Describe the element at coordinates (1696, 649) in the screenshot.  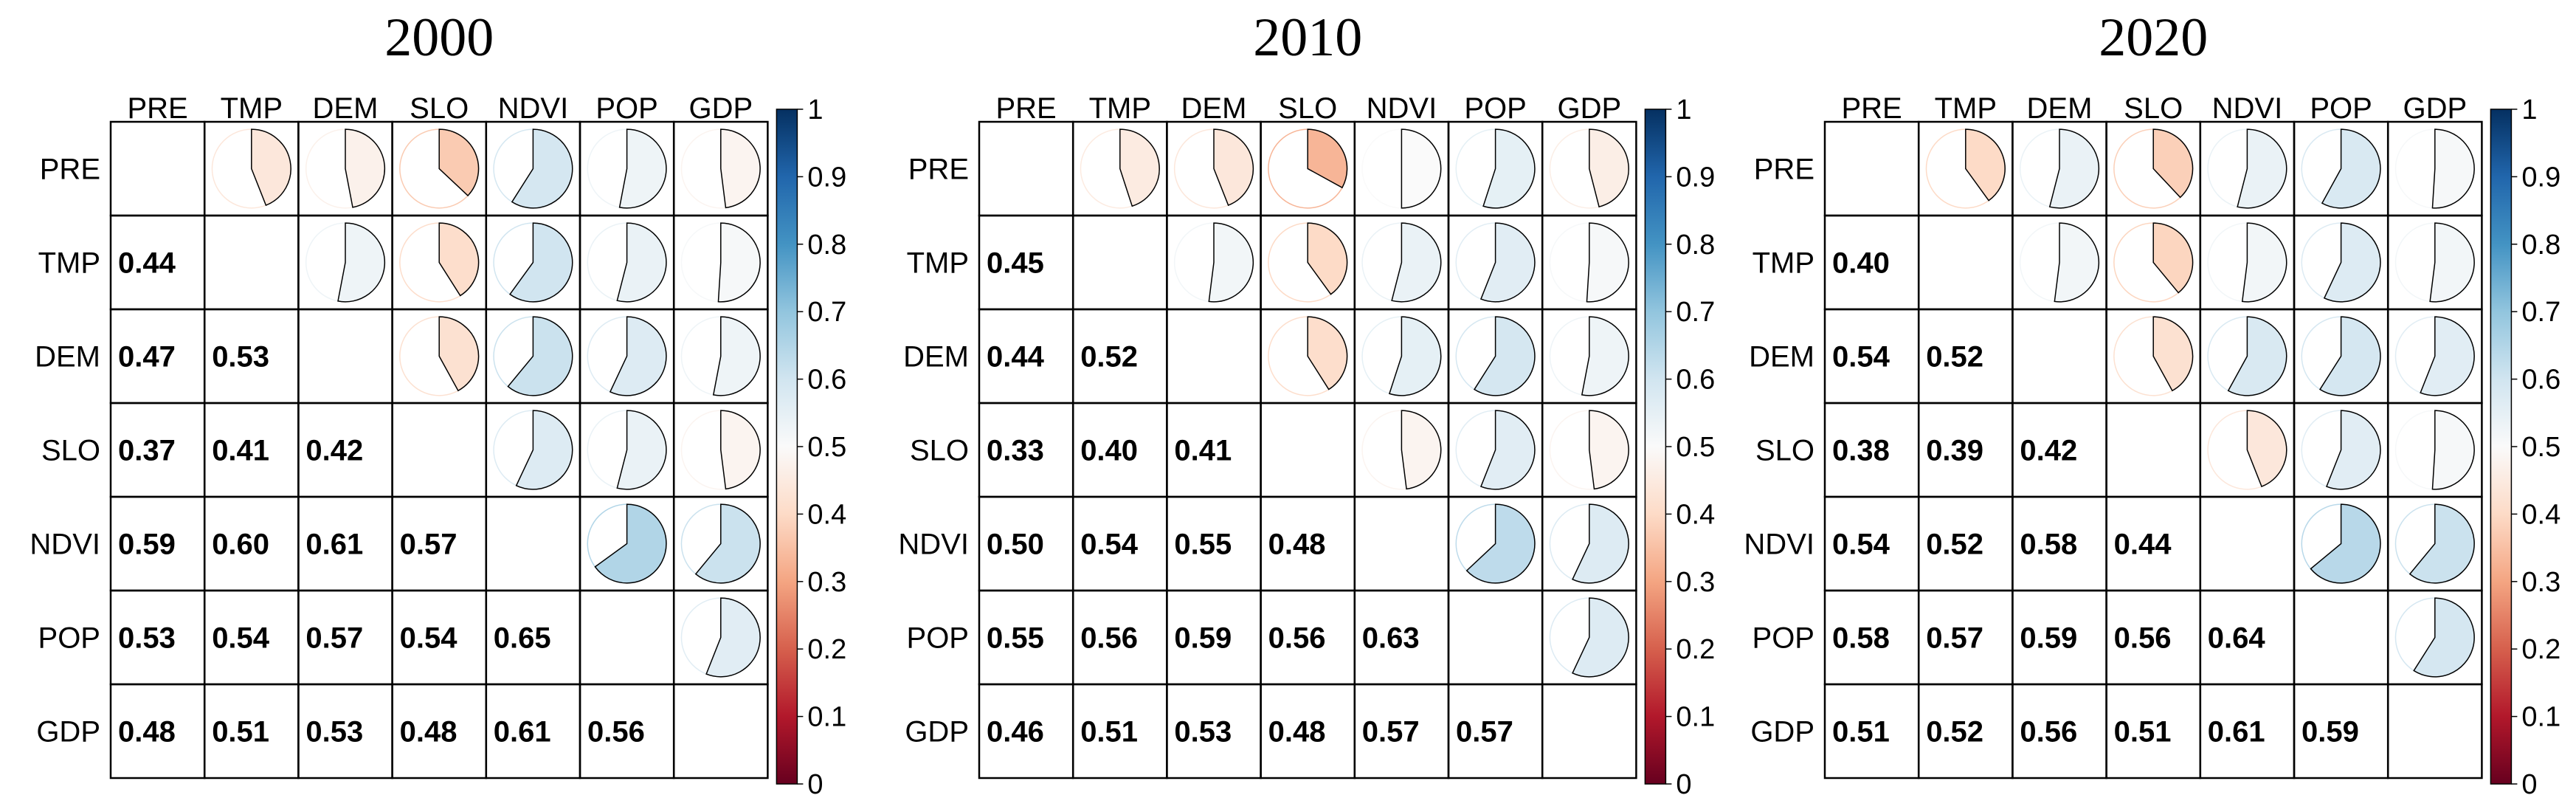
I see `colorbar-tick-label: 0.2` at that location.